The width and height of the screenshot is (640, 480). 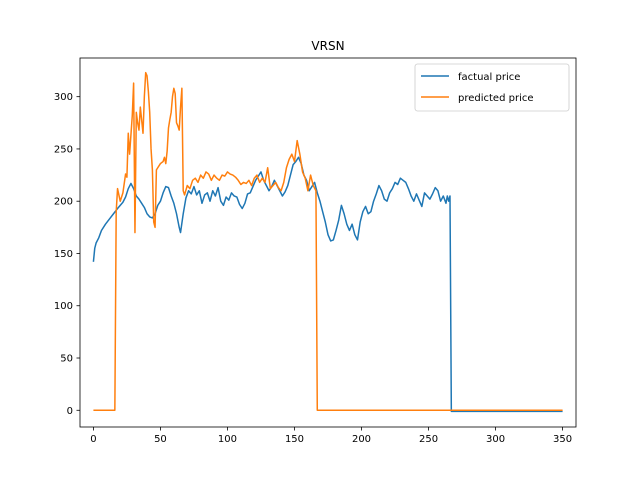 What do you see at coordinates (63, 254) in the screenshot?
I see `y-tick-label: 150` at bounding box center [63, 254].